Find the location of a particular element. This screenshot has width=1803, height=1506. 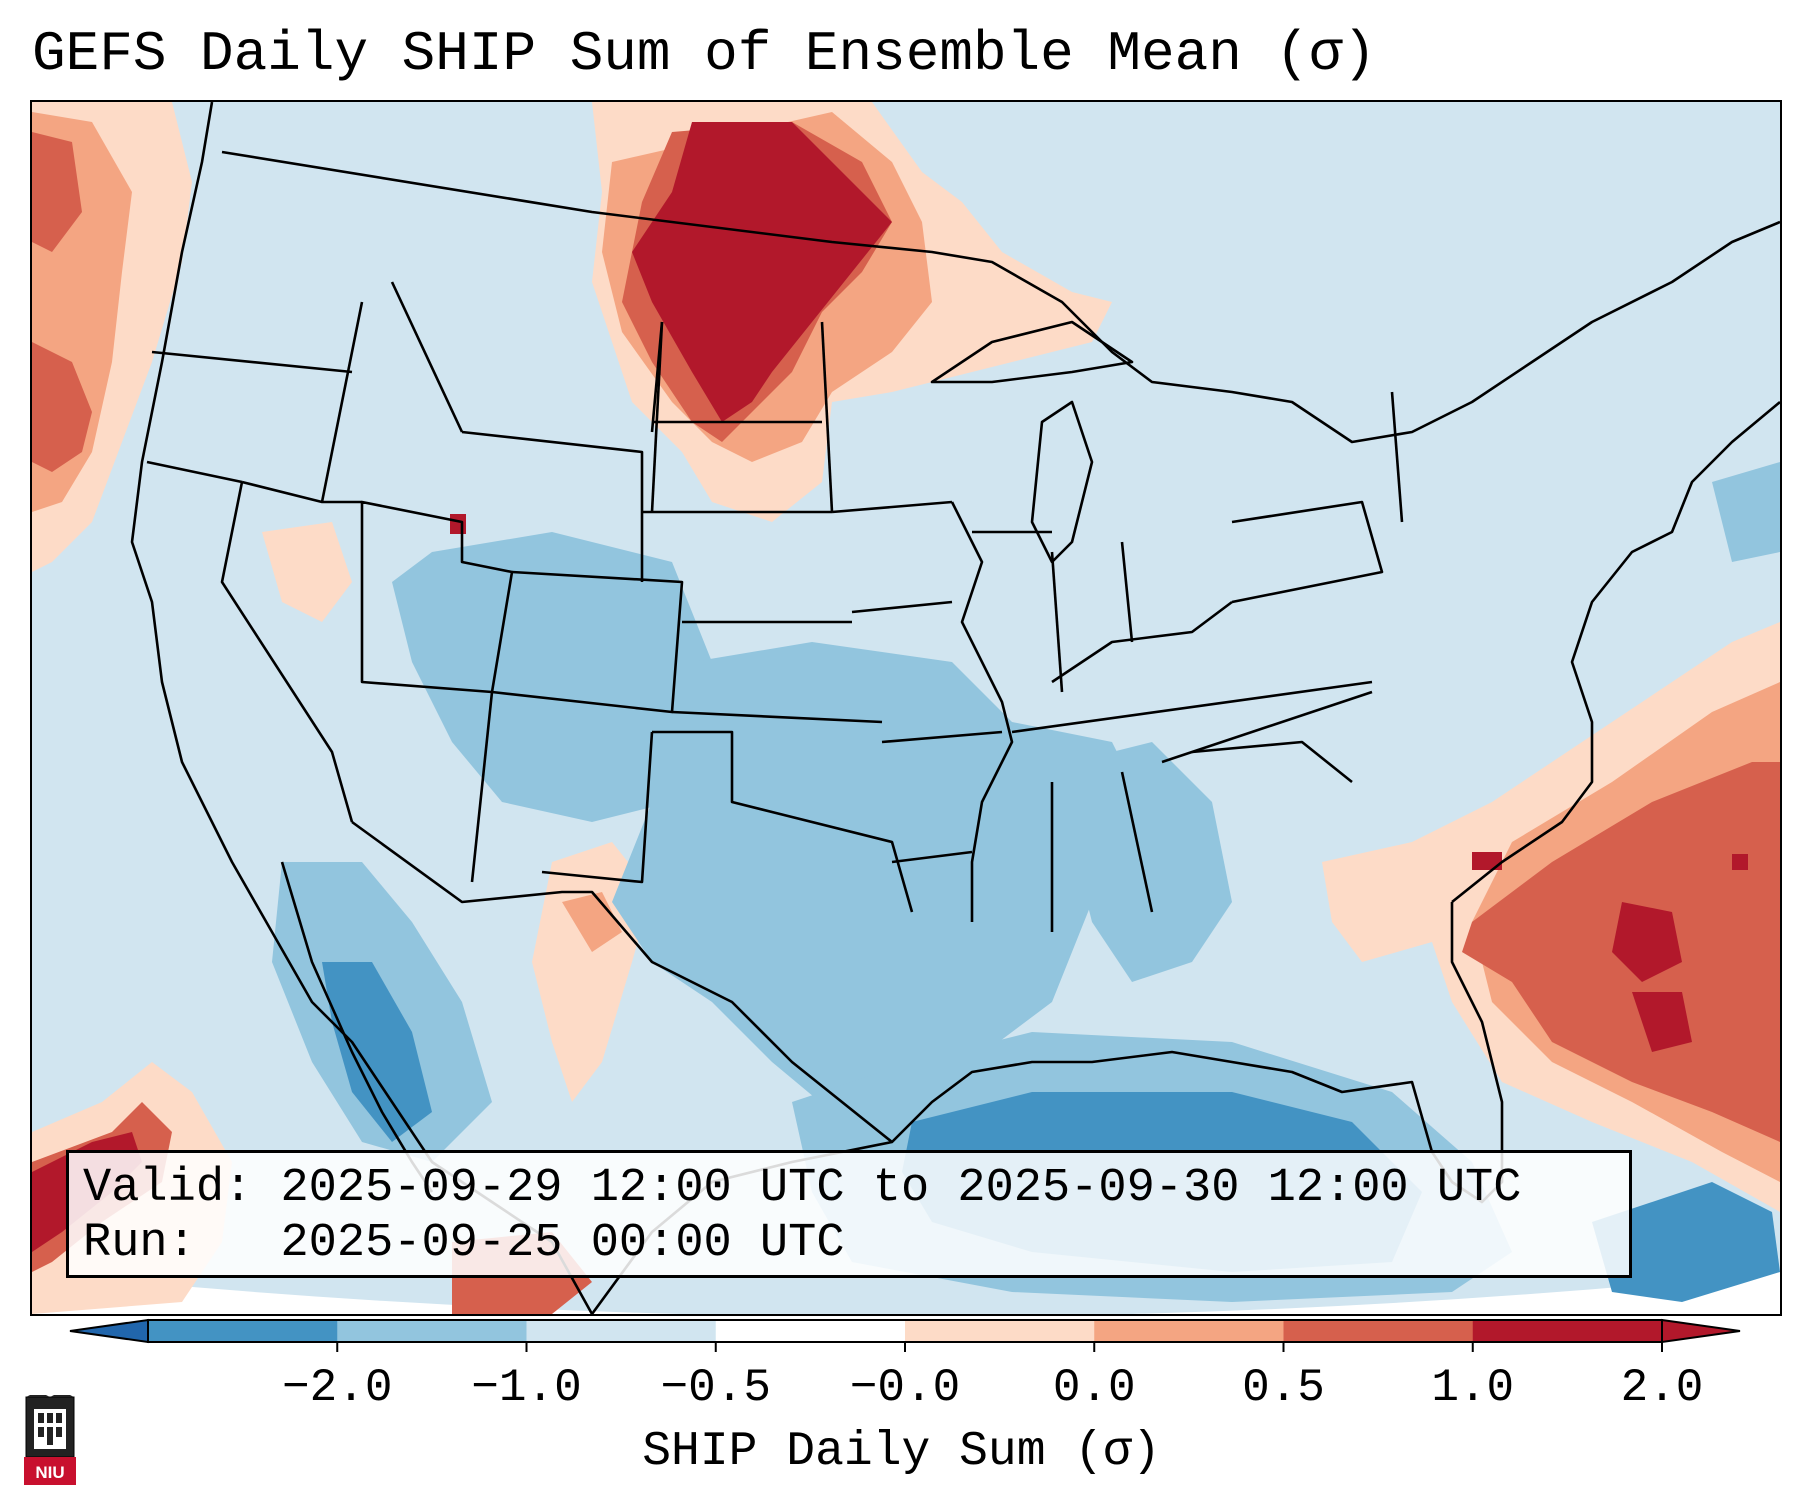

anomaly-region-mississippi-low is located at coordinates (1152, 862).